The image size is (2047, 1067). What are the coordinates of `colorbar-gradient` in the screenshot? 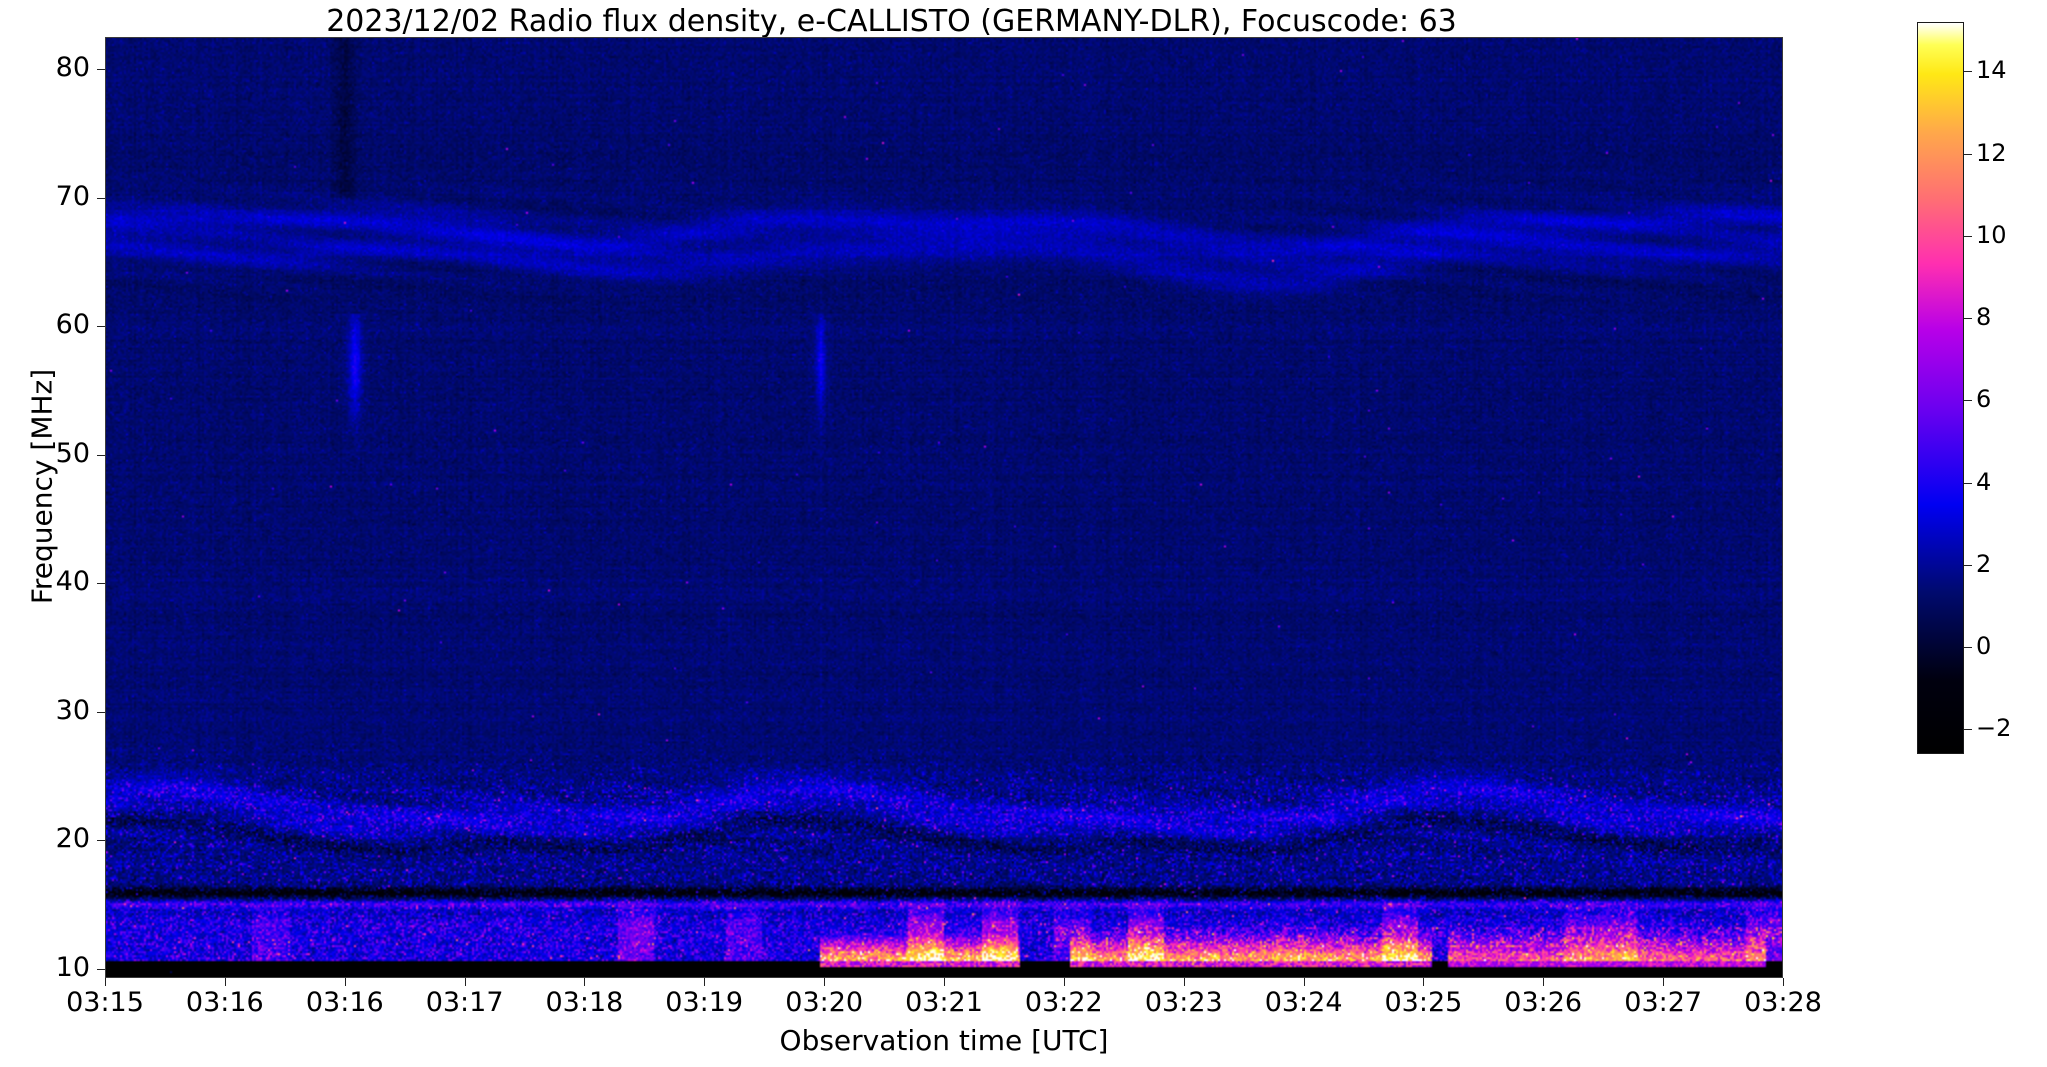 It's located at (1940, 388).